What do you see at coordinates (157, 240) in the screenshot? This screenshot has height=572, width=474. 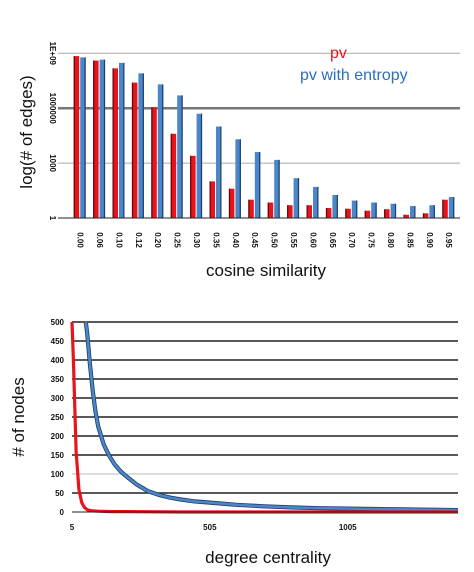 I see `bar-chart-x-tick-label: 0.20` at bounding box center [157, 240].